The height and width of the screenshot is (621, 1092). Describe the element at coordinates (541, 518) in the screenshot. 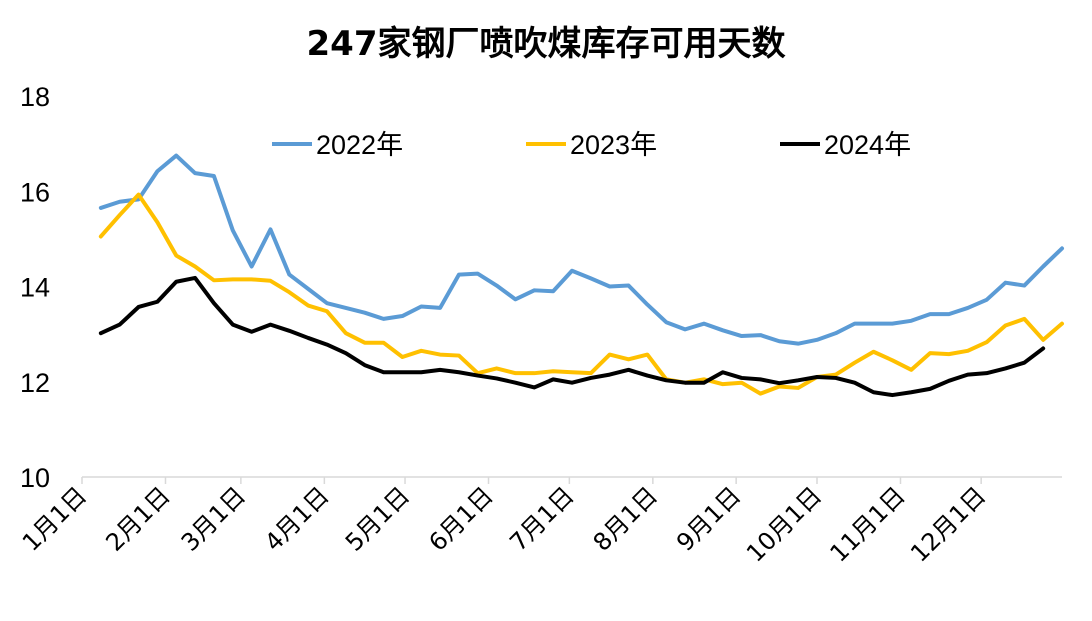

I see `x-tick-label: 7月1日` at that location.